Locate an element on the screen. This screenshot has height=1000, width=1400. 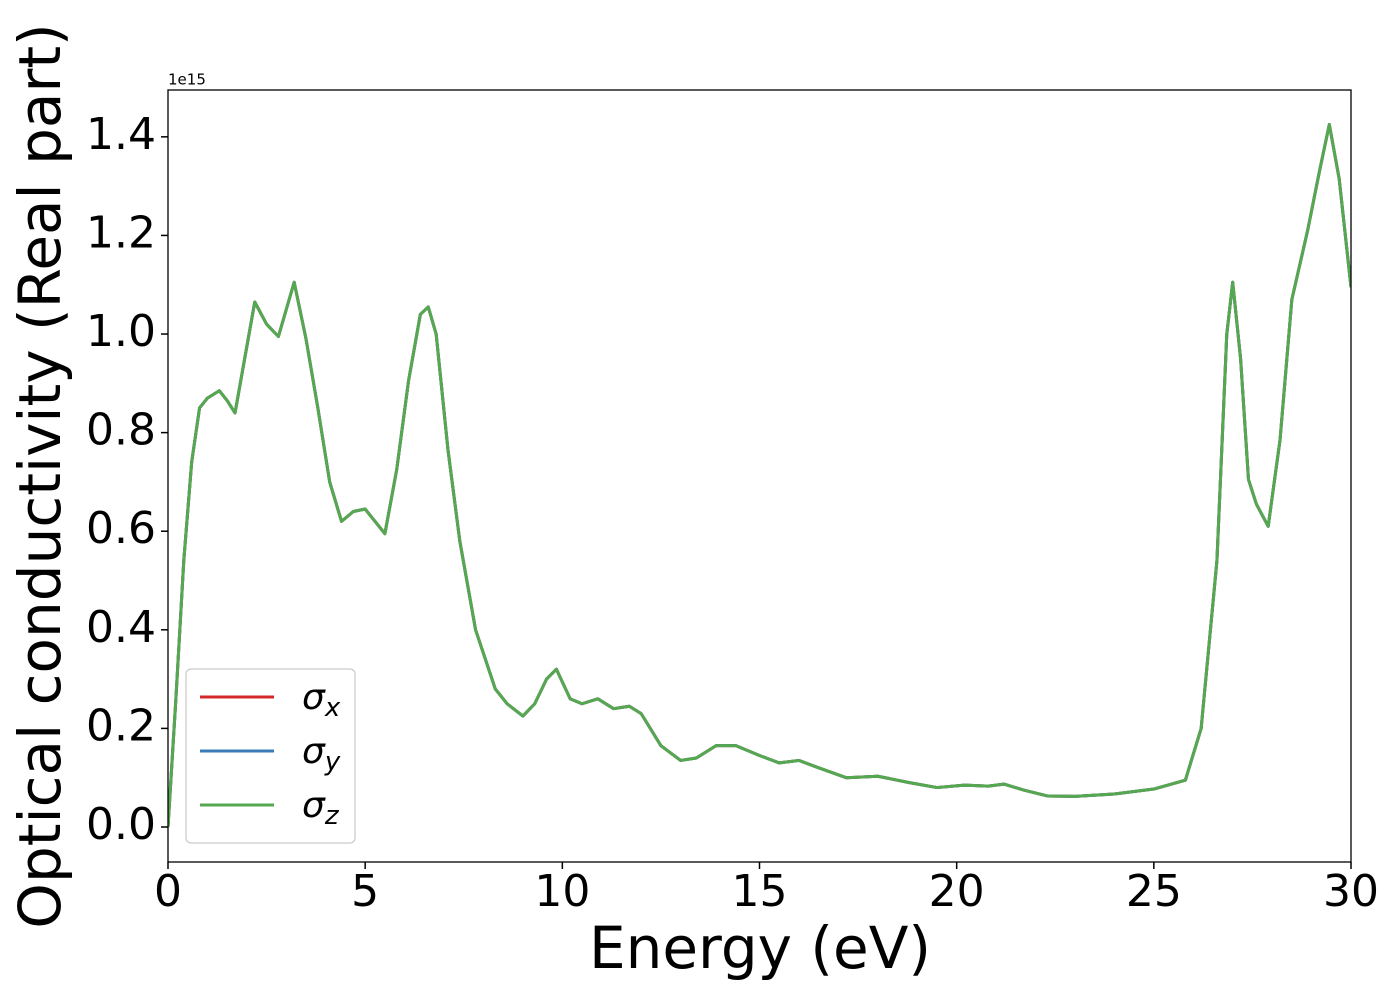
y-tick-label: 0.6 is located at coordinates (121, 528).